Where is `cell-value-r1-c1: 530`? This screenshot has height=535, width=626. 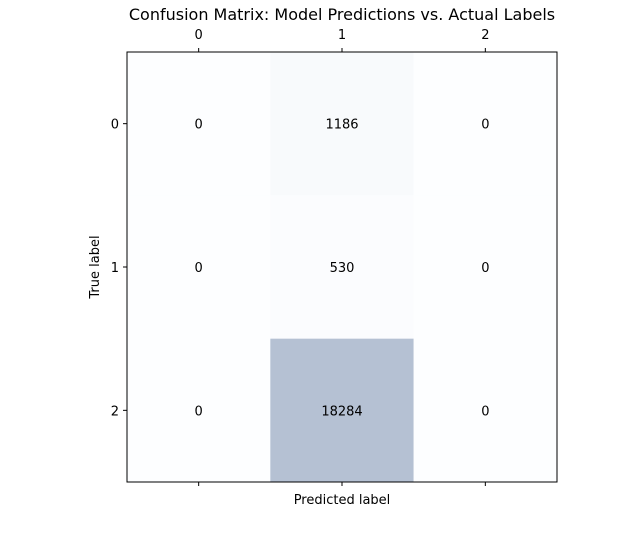
cell-value-r1-c1: 530 is located at coordinates (342, 268).